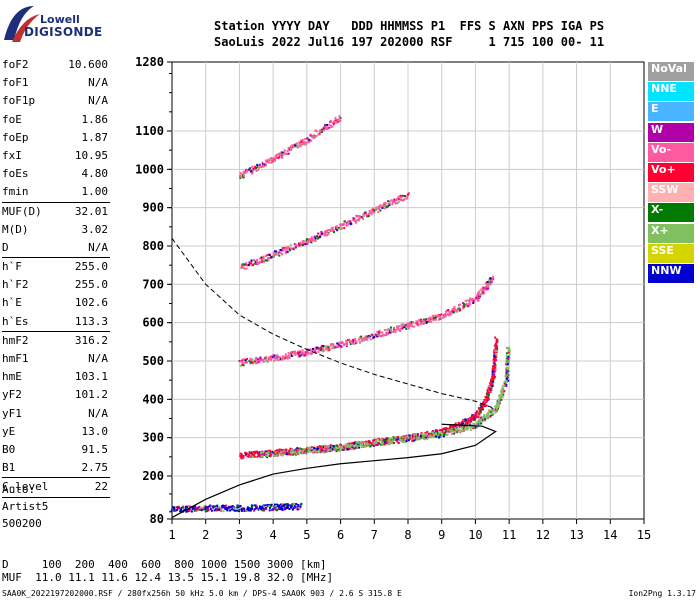  What do you see at coordinates (56, 478) in the screenshot?
I see `param-divider` at bounding box center [56, 478].